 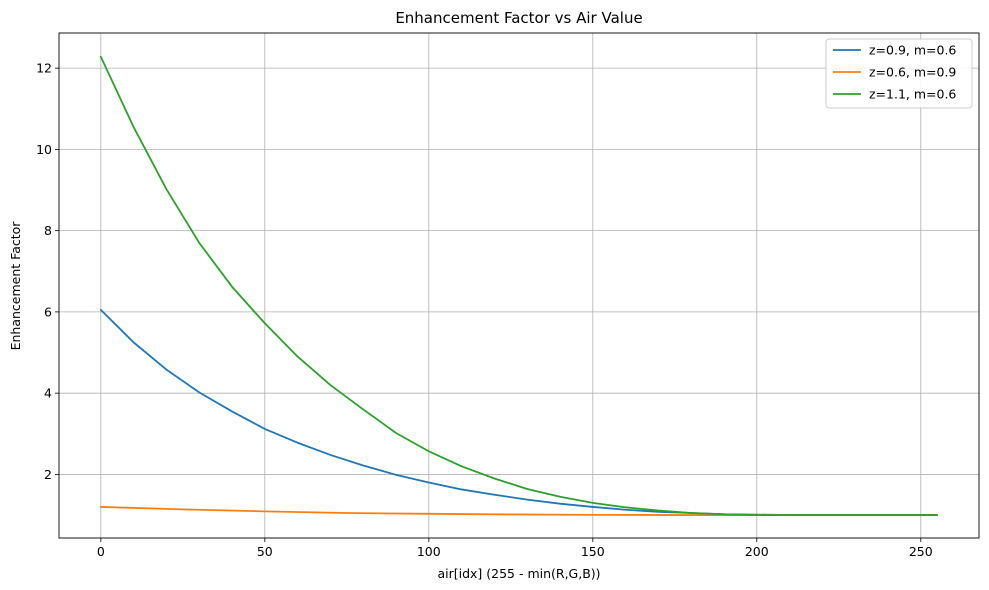 What do you see at coordinates (48, 230) in the screenshot?
I see `y-tick-label: 8` at bounding box center [48, 230].